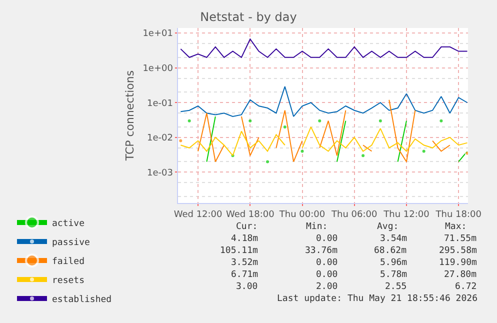 The height and width of the screenshot is (323, 497). Describe the element at coordinates (158, 69) in the screenshot. I see `y-tick-label: 1e+00` at that location.